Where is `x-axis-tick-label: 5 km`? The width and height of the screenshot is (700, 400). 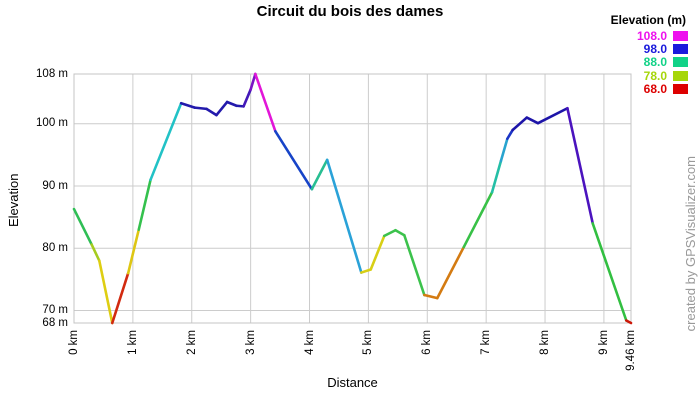 x-axis-tick-label: 5 km is located at coordinates (368, 342).